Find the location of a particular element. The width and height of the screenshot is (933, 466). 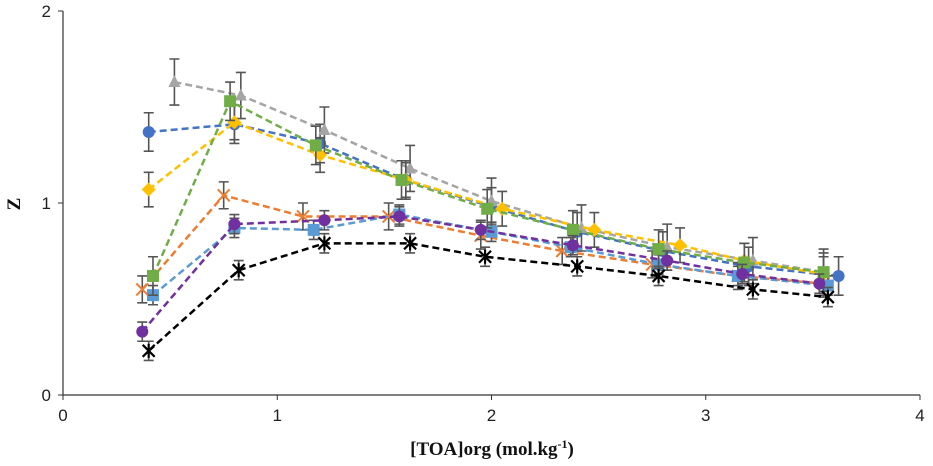

y-tick-label: 1 is located at coordinates (46, 203).